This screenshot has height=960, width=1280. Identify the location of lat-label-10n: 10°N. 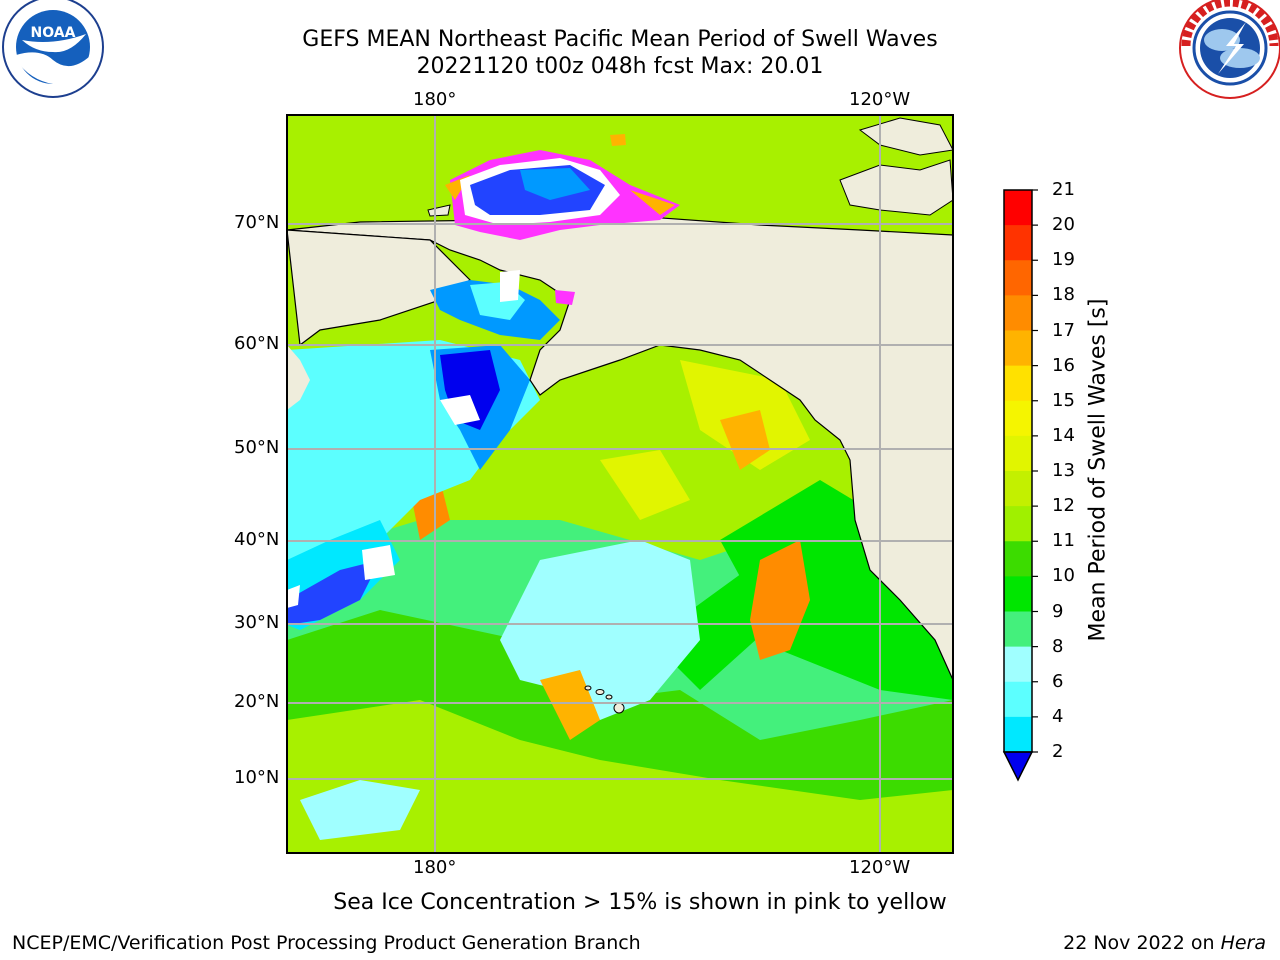
(257, 777).